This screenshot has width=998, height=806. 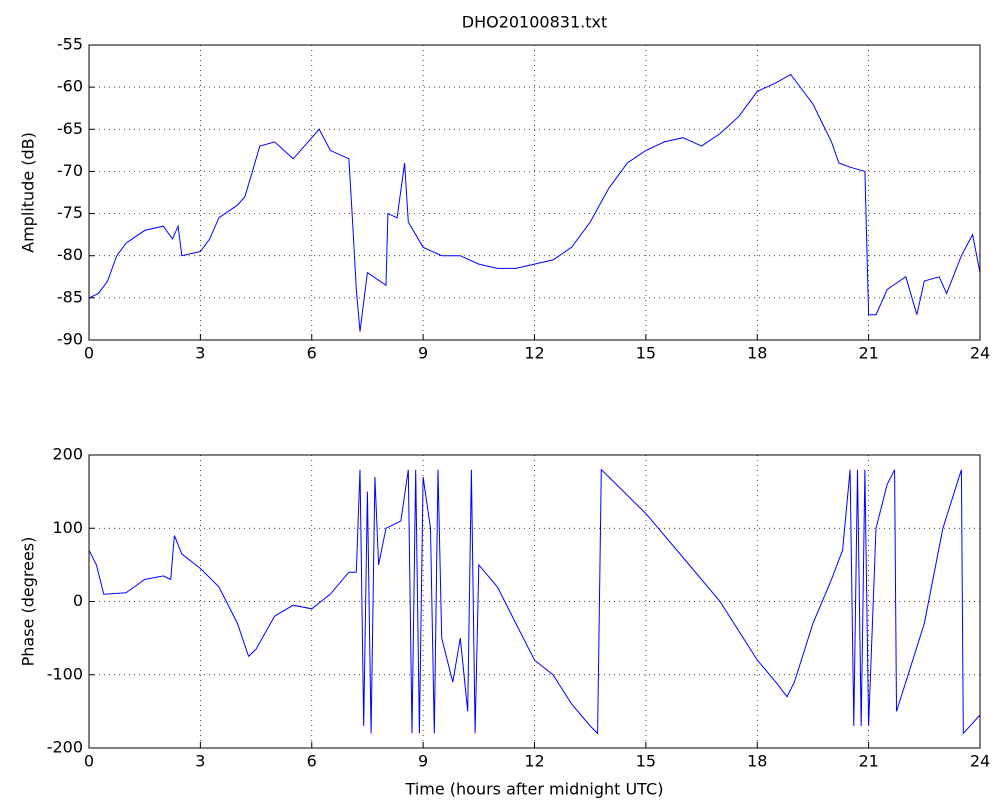 I want to click on y-tick-label: -55, so click(x=70, y=44).